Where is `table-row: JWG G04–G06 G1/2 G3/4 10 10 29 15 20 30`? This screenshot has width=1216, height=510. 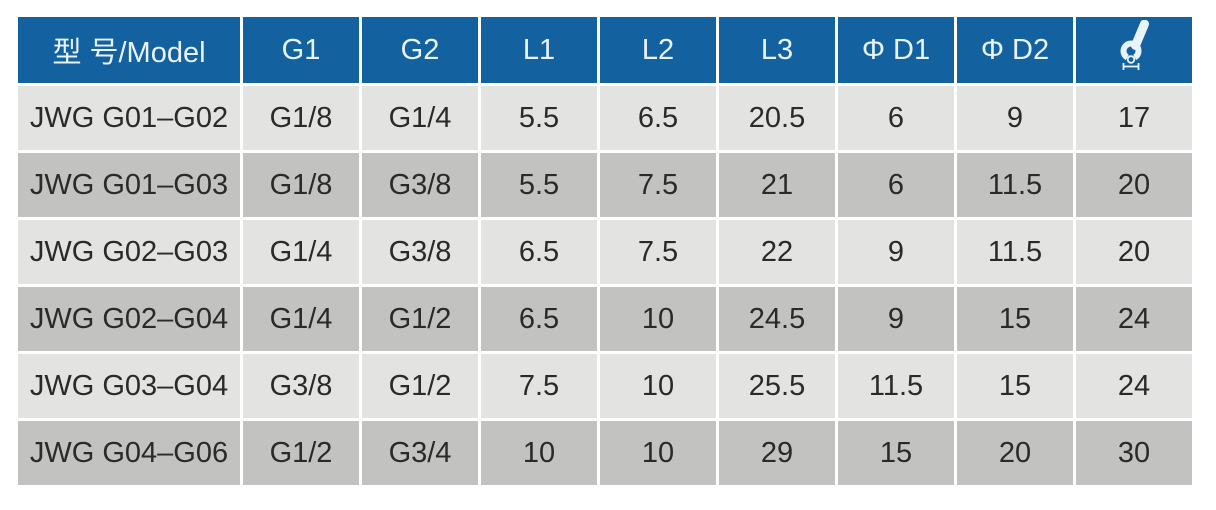
table-row: JWG G04–G06 G1/2 G3/4 10 10 29 15 20 30 is located at coordinates (605, 453).